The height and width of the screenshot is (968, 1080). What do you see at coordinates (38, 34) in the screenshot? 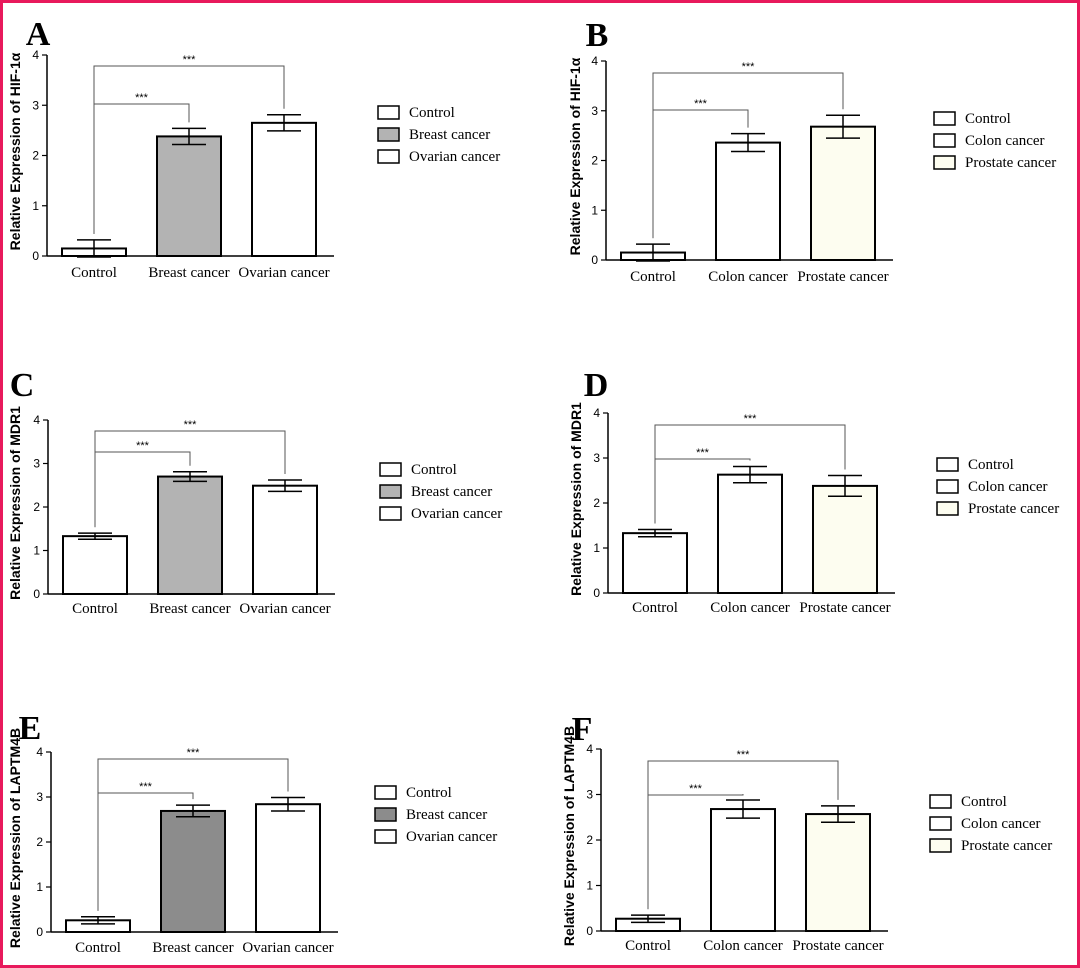
I see `panel-letter: A` at bounding box center [38, 34].